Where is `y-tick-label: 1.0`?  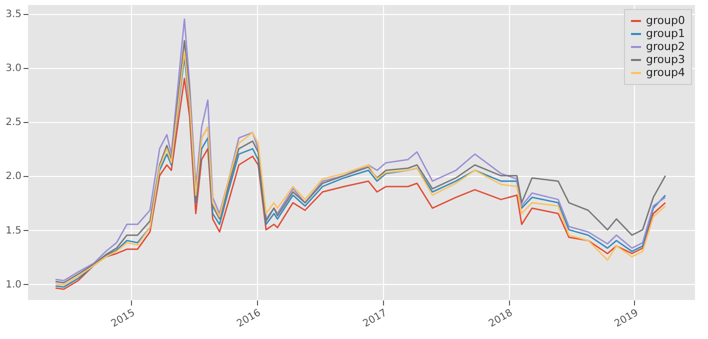 y-tick-label: 1.0 is located at coordinates (14, 284).